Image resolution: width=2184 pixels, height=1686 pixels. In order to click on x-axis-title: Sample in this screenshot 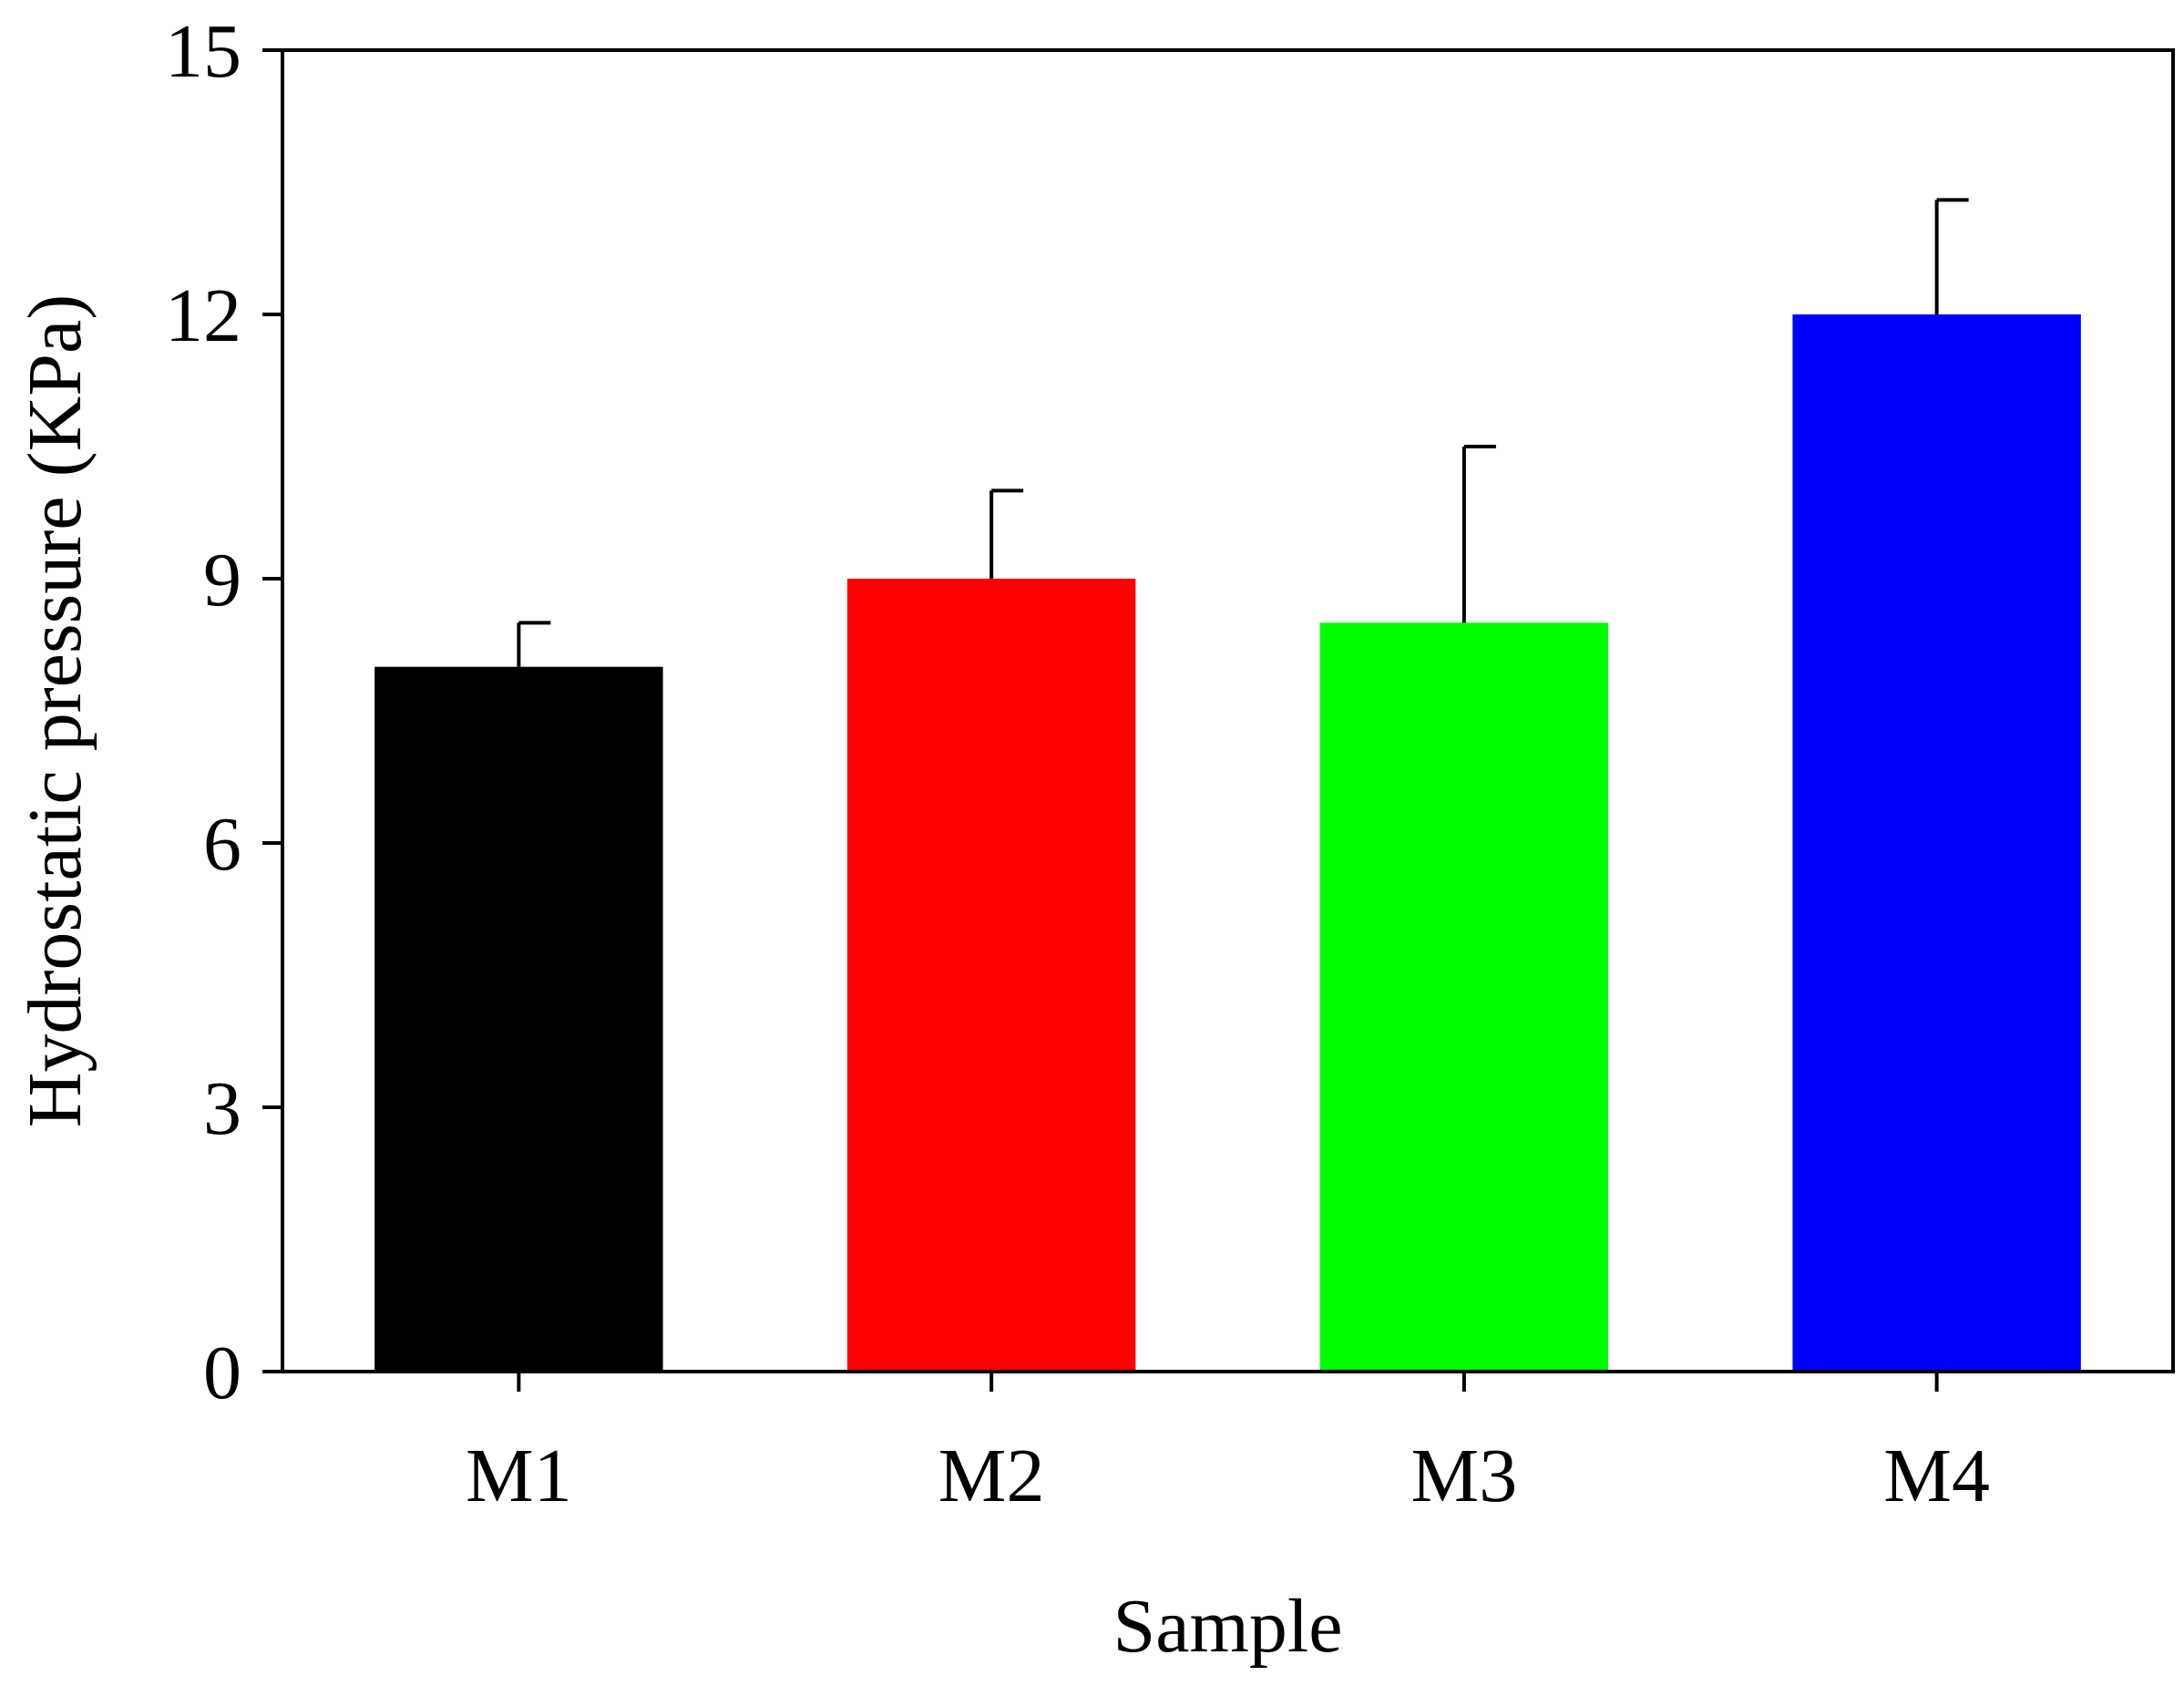, I will do `click(1228, 1626)`.